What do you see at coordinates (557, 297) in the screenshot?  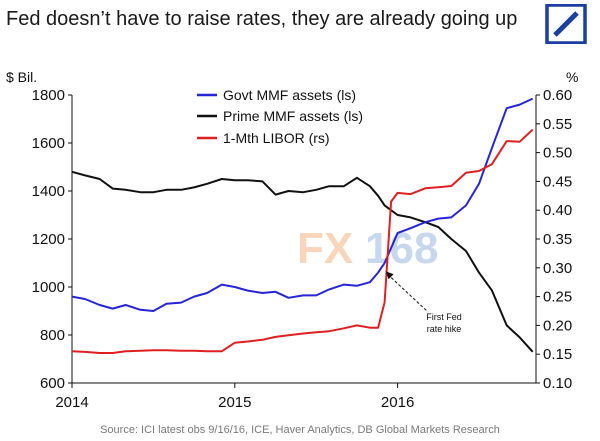 I see `right-tick-label: 0.25` at bounding box center [557, 297].